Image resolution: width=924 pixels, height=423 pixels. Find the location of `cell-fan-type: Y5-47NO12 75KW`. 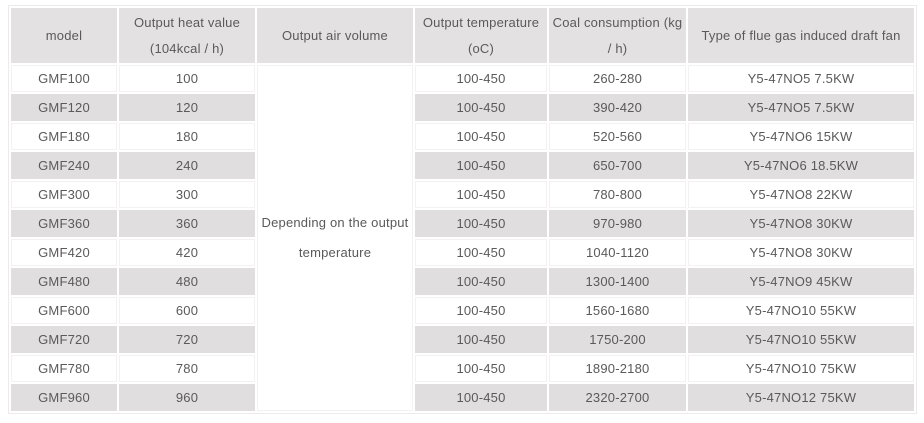

cell-fan-type: Y5-47NO12 75KW is located at coordinates (801, 397).